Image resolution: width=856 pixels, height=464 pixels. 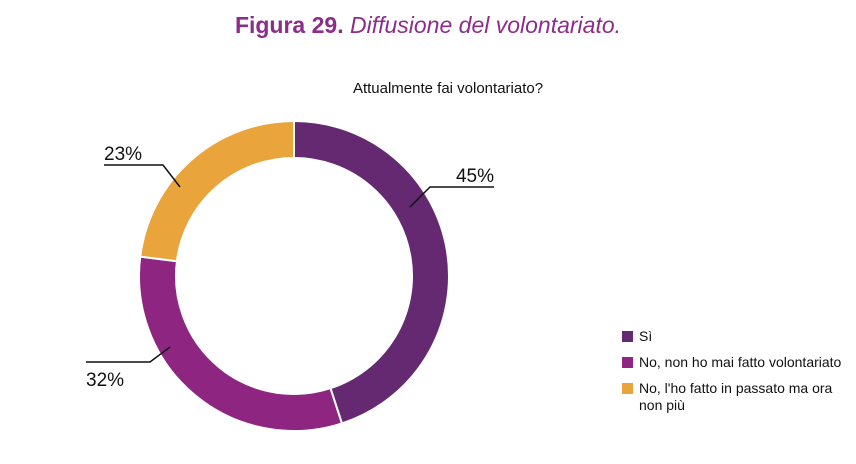 I want to click on legend-item-1: Sì, so click(x=737, y=336).